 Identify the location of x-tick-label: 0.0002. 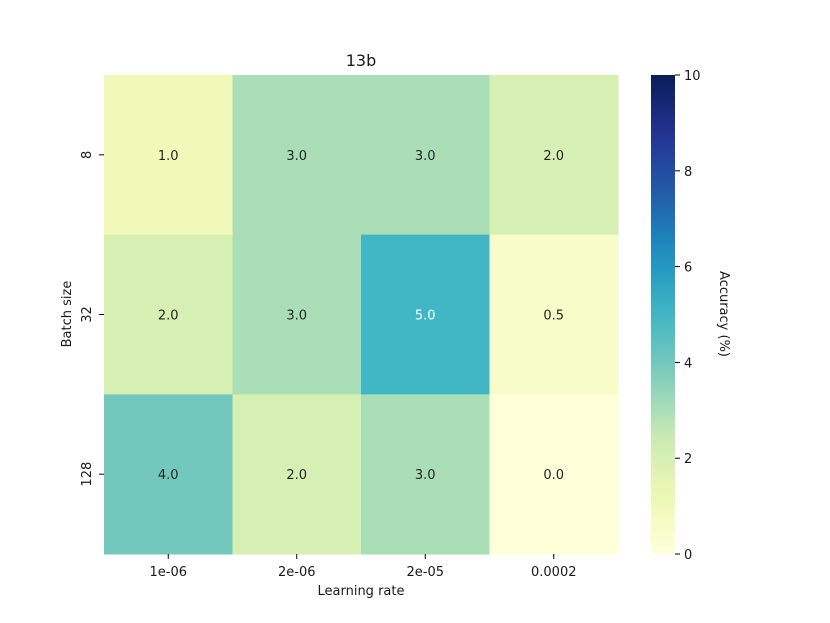
(554, 572).